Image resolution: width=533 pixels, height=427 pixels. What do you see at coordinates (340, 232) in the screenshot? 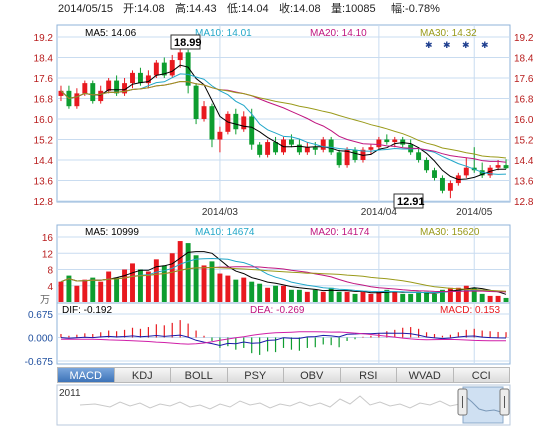
I see `volume-ma20-legend: MA20: 14174` at bounding box center [340, 232].